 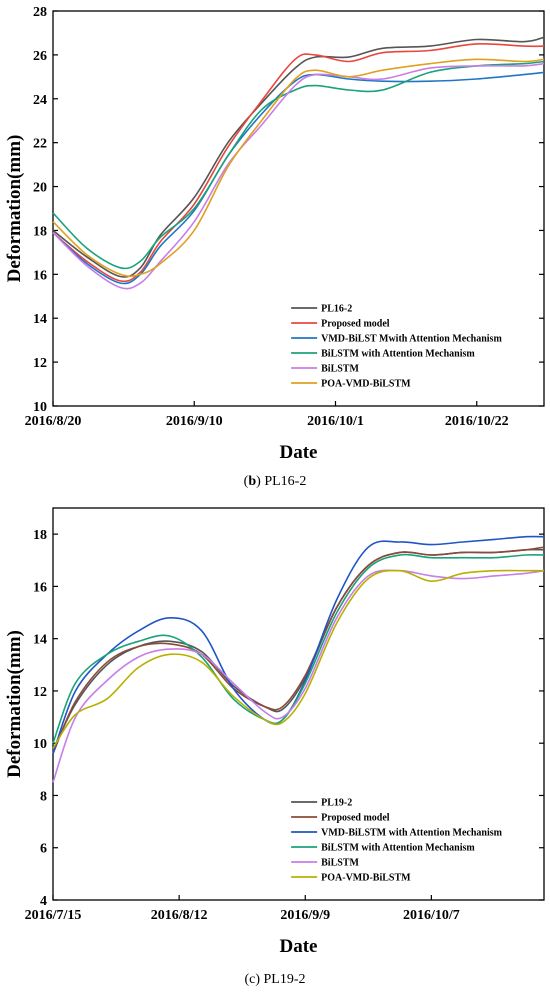 I want to click on chart-0-x-tick-label: 2016/9/10, so click(x=194, y=421).